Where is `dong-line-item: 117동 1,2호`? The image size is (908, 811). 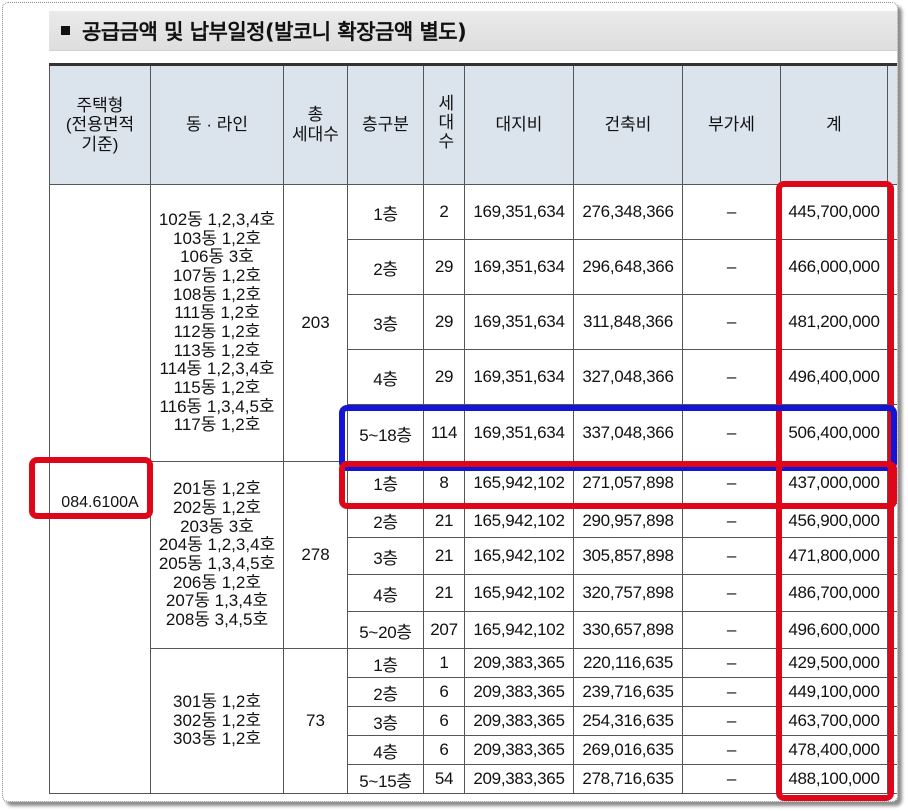 dong-line-item: 117동 1,2호 is located at coordinates (217, 425).